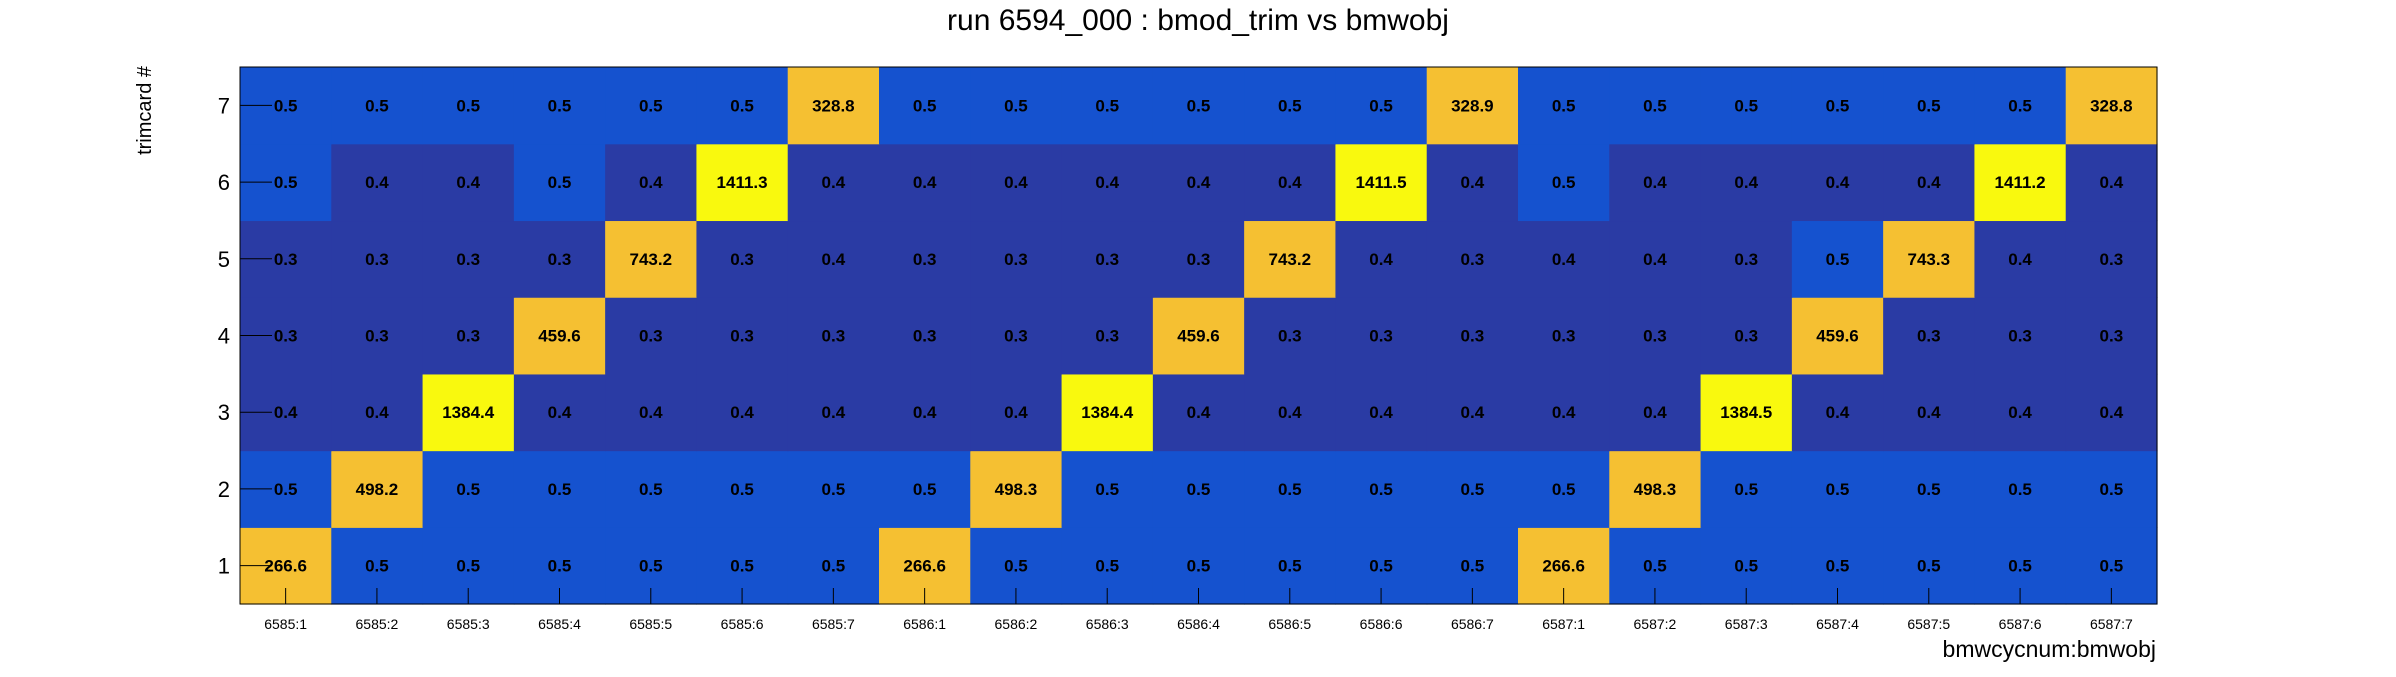  What do you see at coordinates (650, 624) in the screenshot?
I see `x-tick-label: 6585:5` at bounding box center [650, 624].